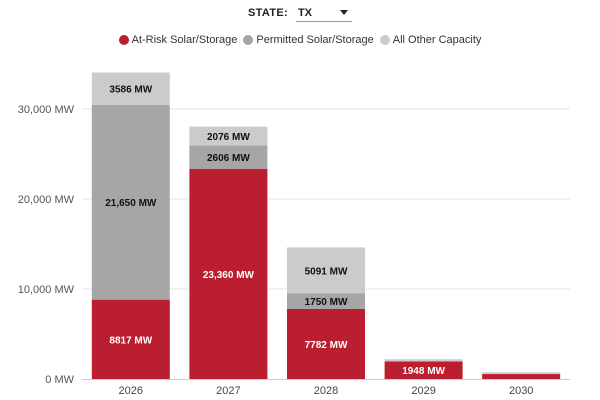  I want to click on data-label: 3586 MW, so click(130, 90).